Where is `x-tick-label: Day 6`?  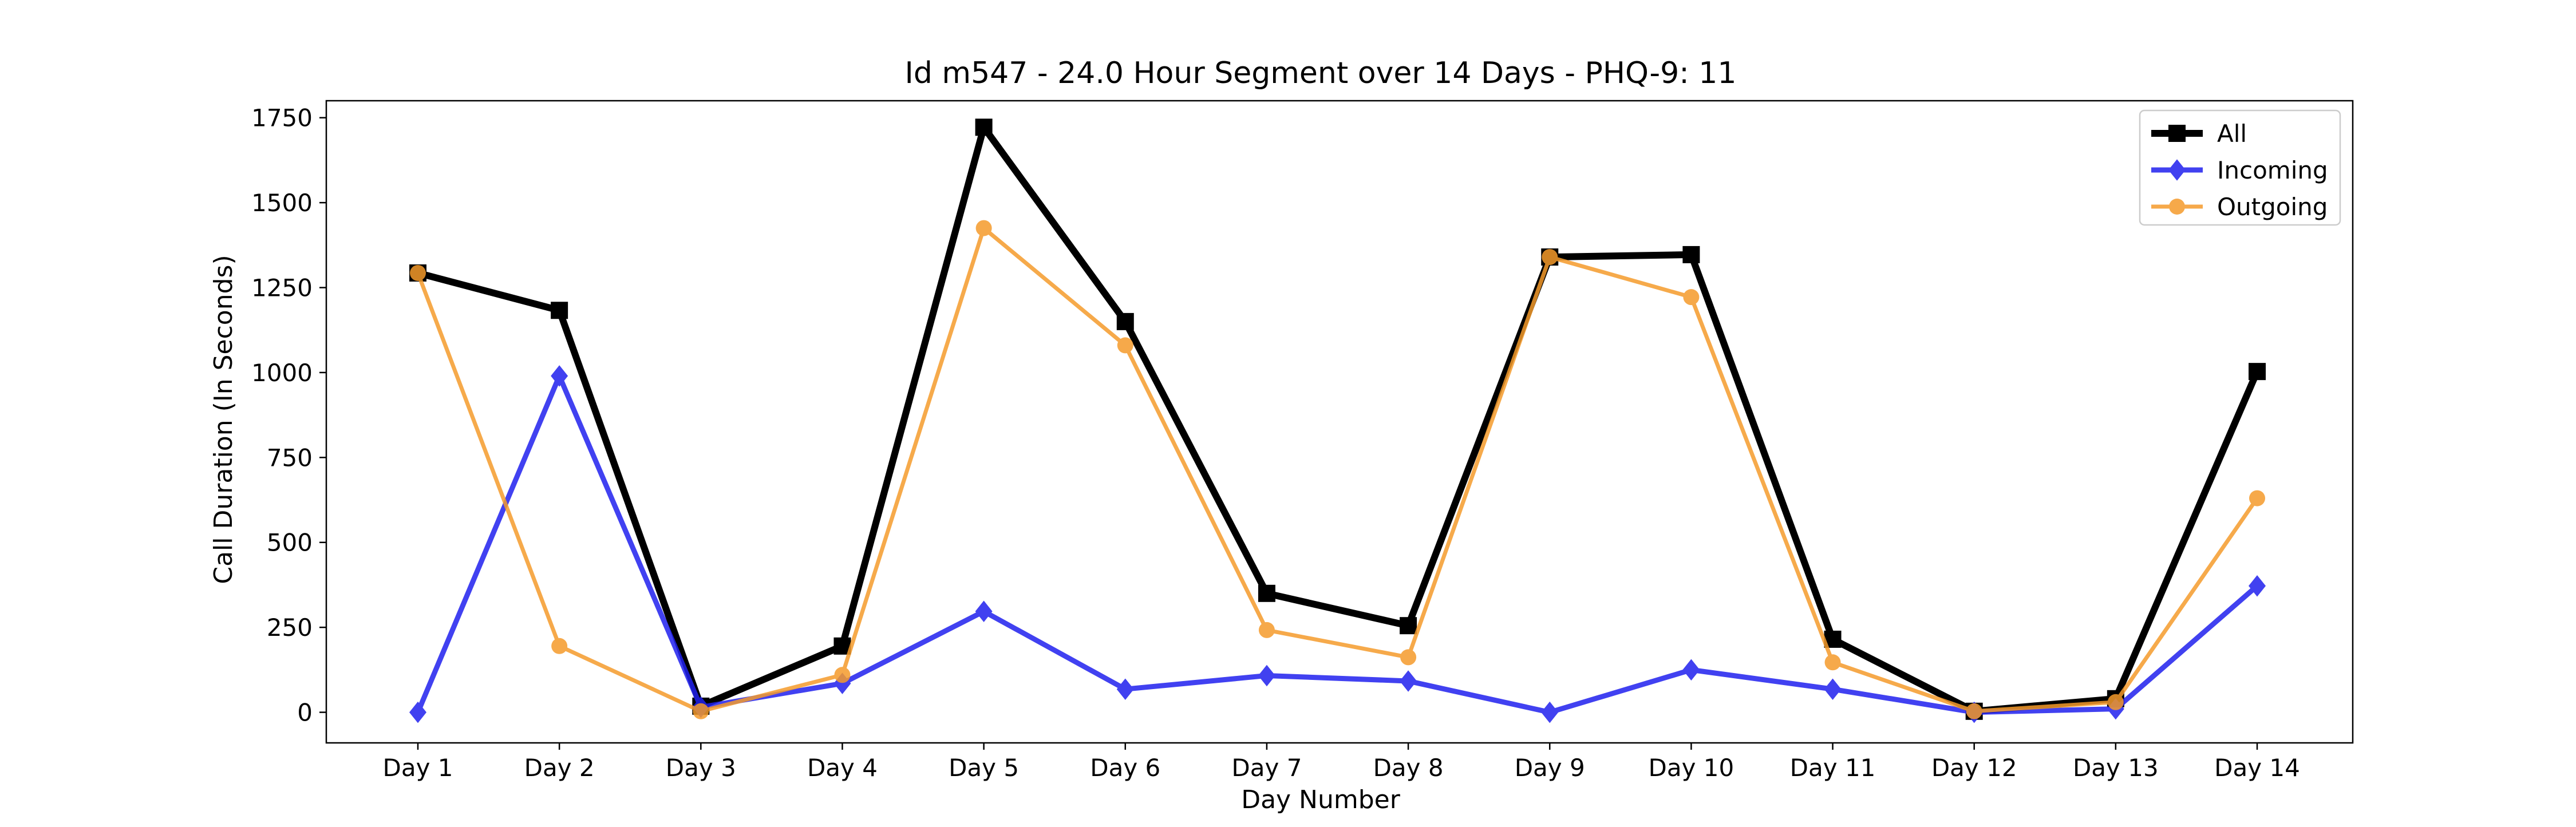 x-tick-label: Day 6 is located at coordinates (1125, 768).